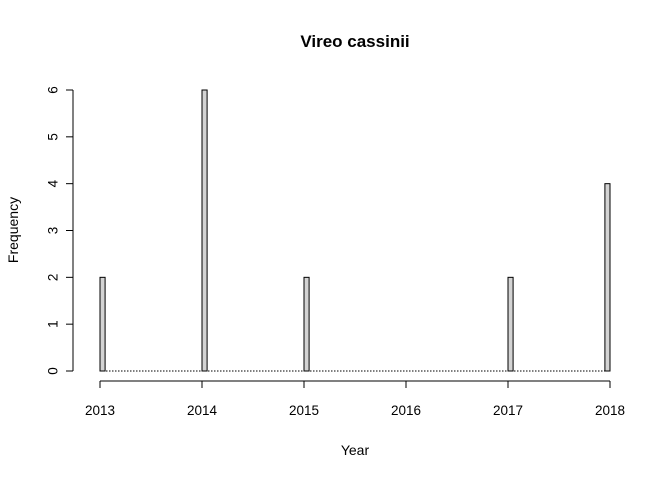 The image size is (672, 480). Describe the element at coordinates (355, 399) in the screenshot. I see `x-axis: 2013 2014 2015 2016 2017 2018` at that location.